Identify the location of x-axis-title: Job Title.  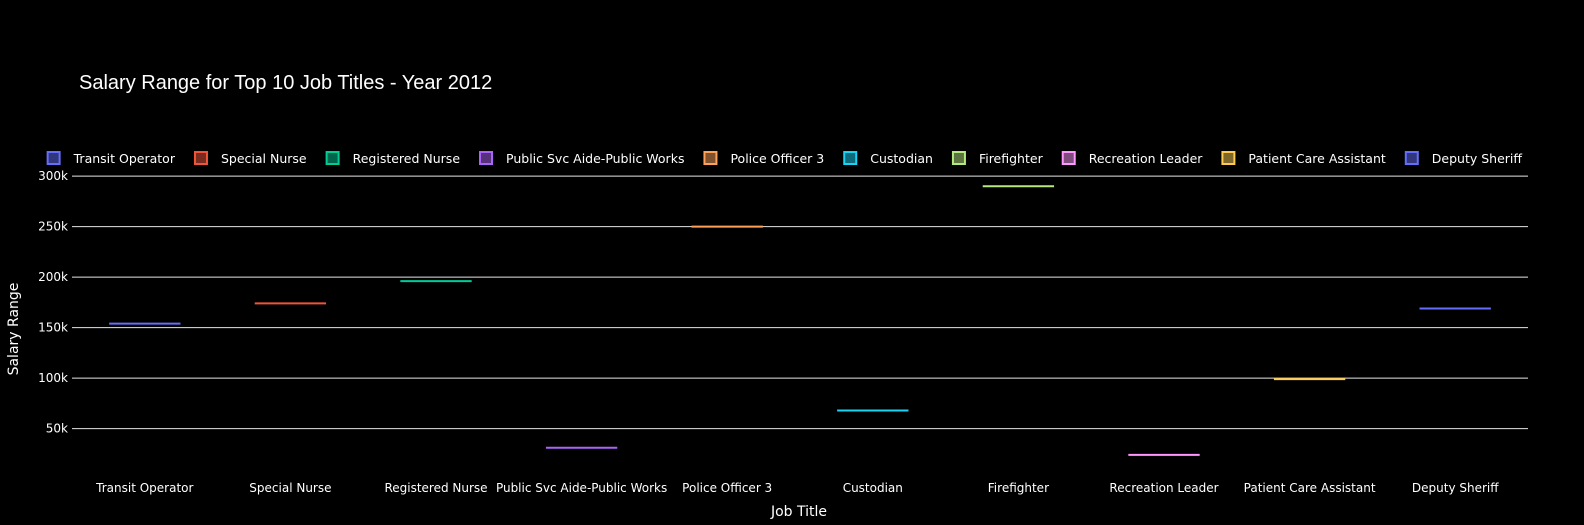
(798, 512).